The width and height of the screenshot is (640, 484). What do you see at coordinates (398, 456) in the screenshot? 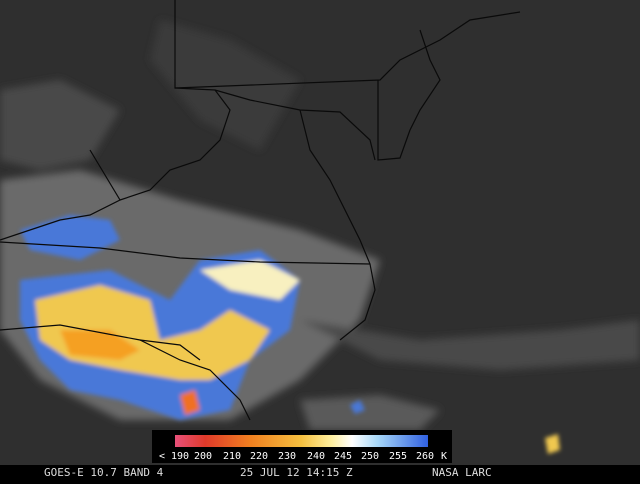
I see `colorbar-label: 255` at bounding box center [398, 456].